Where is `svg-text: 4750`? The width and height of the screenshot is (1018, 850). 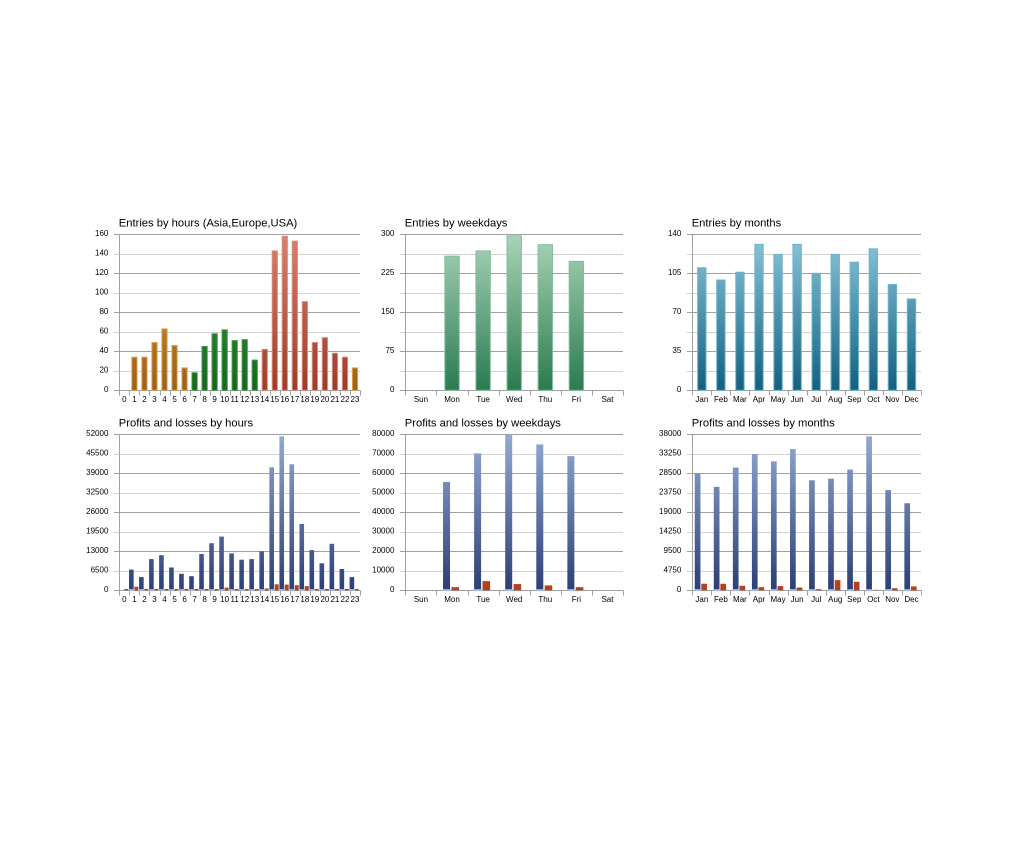 svg-text: 4750 is located at coordinates (673, 570).